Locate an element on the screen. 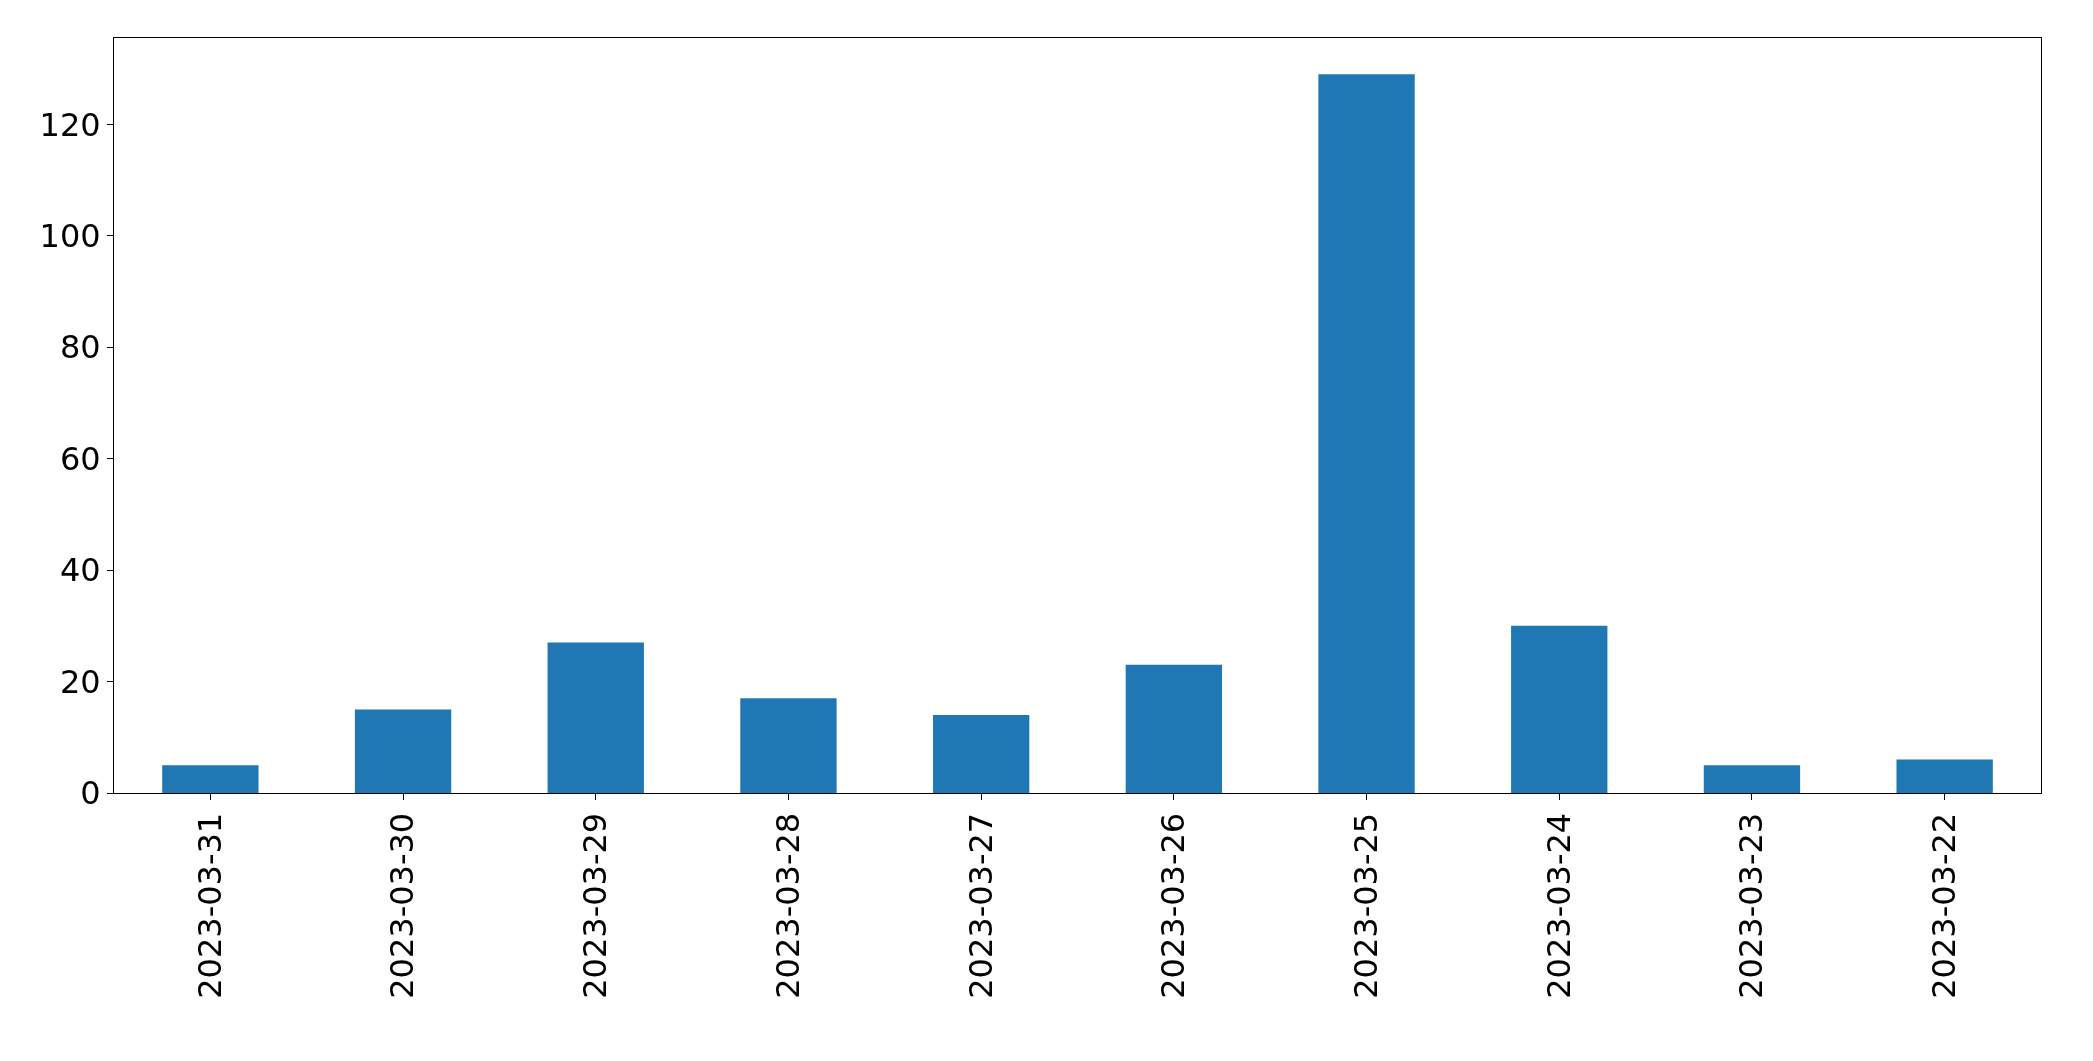 The image size is (2093, 1061). x-tick-label: 2023-03-22 is located at coordinates (1944, 905).